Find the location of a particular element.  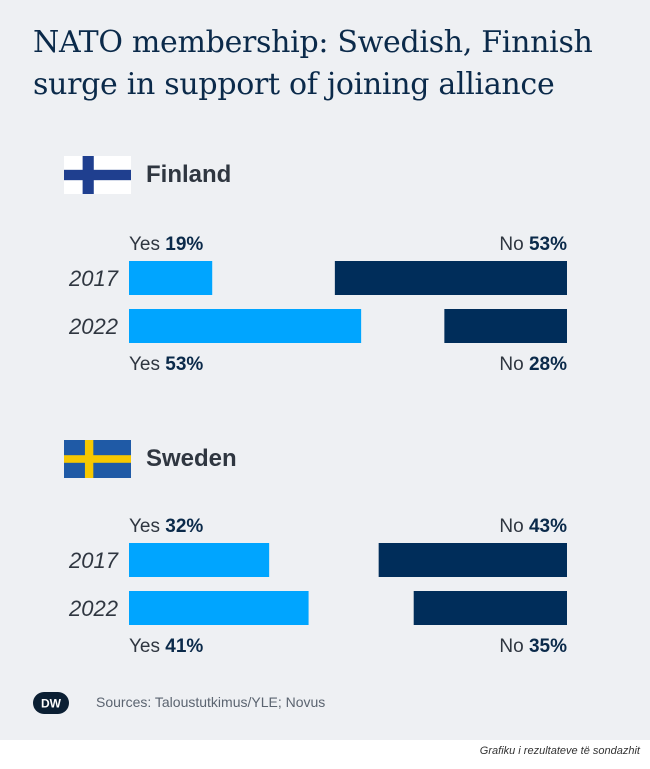

dw-logo-icon: DW is located at coordinates (51, 703).